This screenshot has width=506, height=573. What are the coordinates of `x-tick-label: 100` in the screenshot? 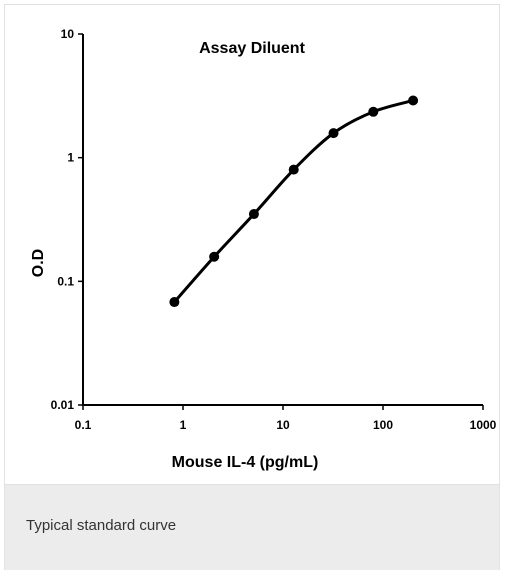 It's located at (383, 425).